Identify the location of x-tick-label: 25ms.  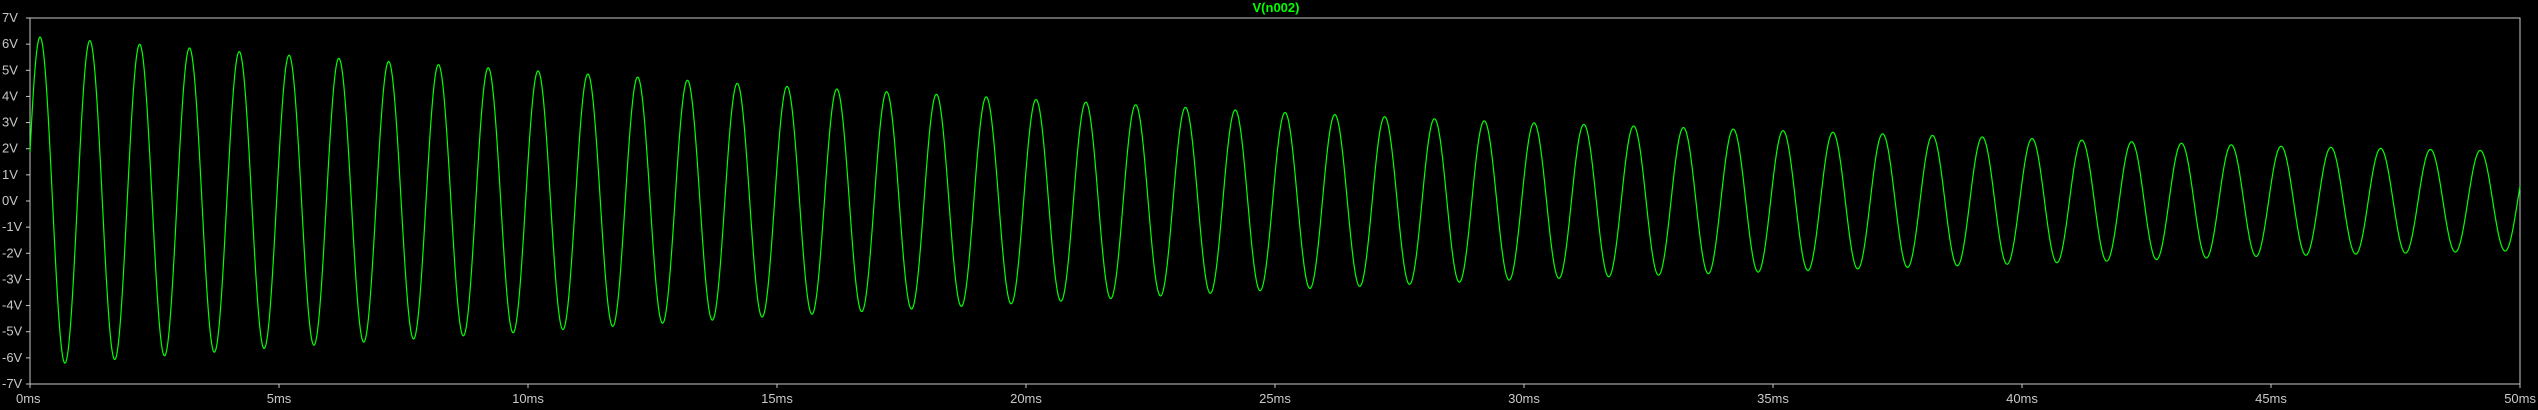
(1275, 398).